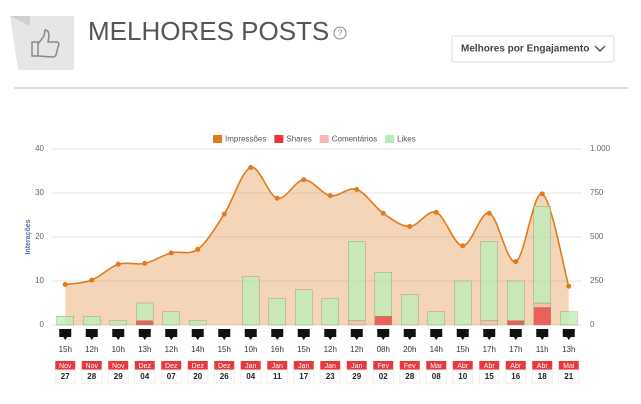  I want to click on time-label: 08h, so click(383, 349).